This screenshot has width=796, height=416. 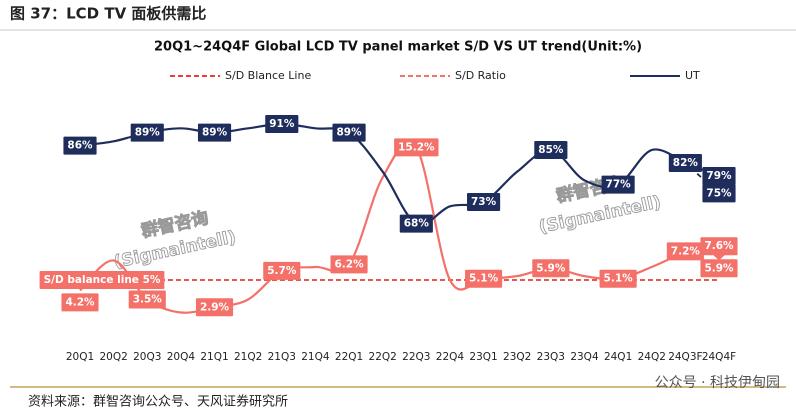 What do you see at coordinates (685, 357) in the screenshot?
I see `x-tick-label: 24Q3F` at bounding box center [685, 357].